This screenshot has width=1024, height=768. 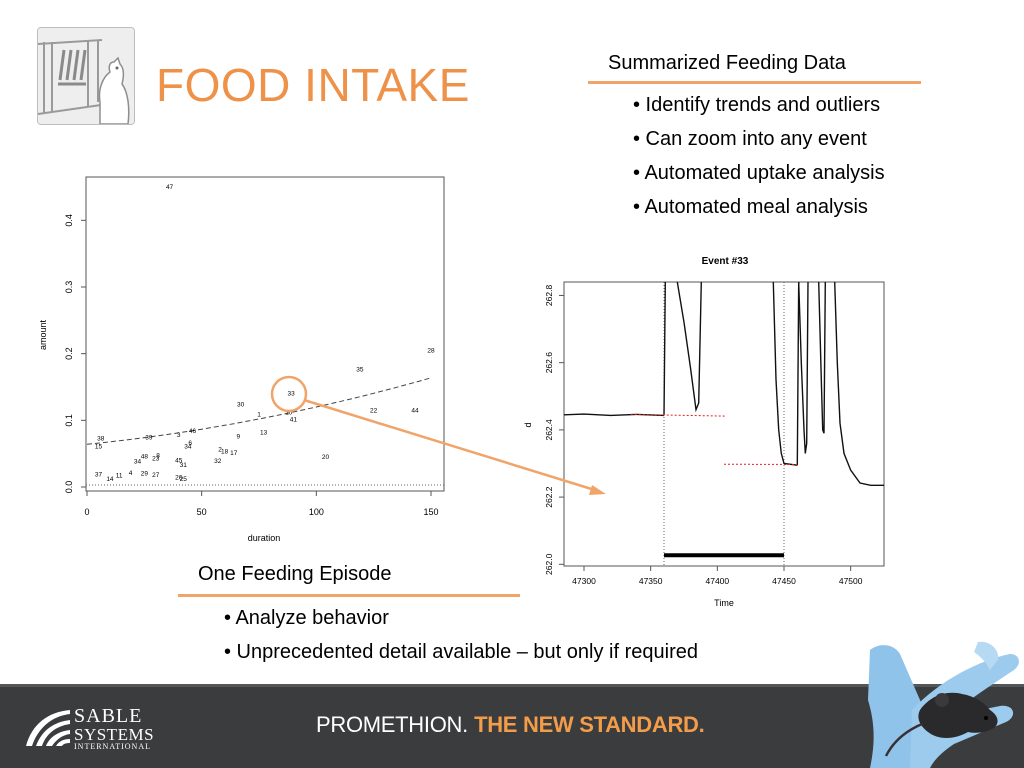 I want to click on scatter-y-axis: 0.0 0.1 0.2 0.3 0.4, so click(x=75, y=353).